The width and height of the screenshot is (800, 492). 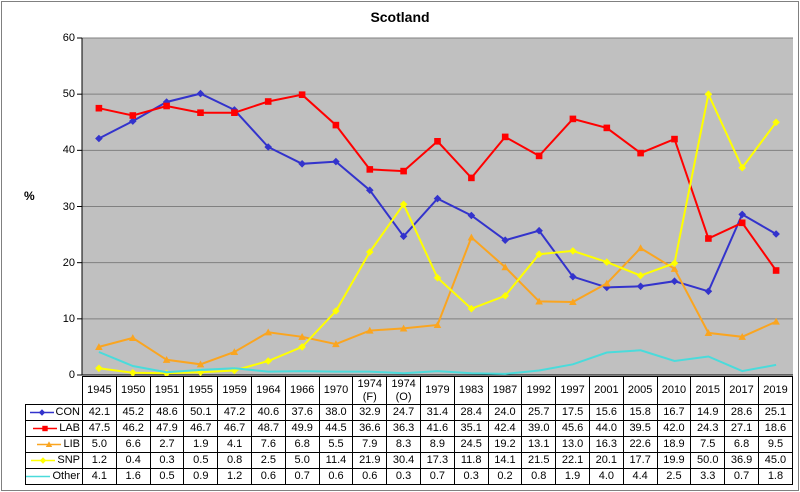 I want to click on year-header: 1950, so click(x=133, y=390).